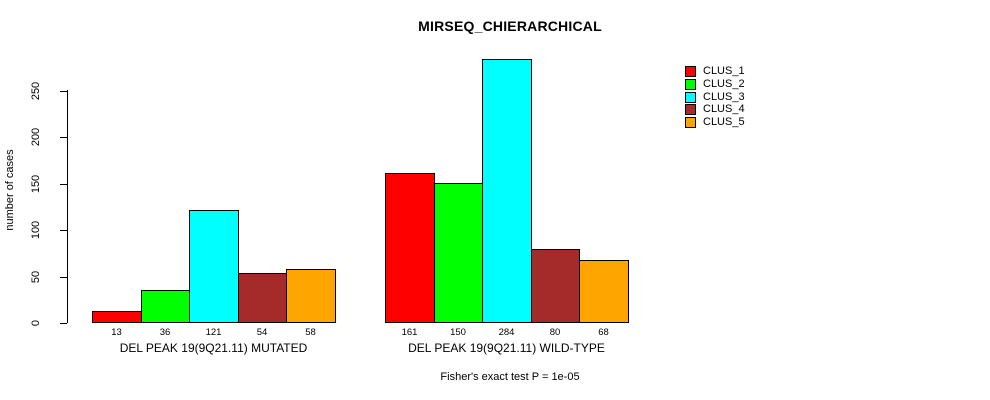  What do you see at coordinates (213, 332) in the screenshot?
I see `bar-value-label: 121` at bounding box center [213, 332].